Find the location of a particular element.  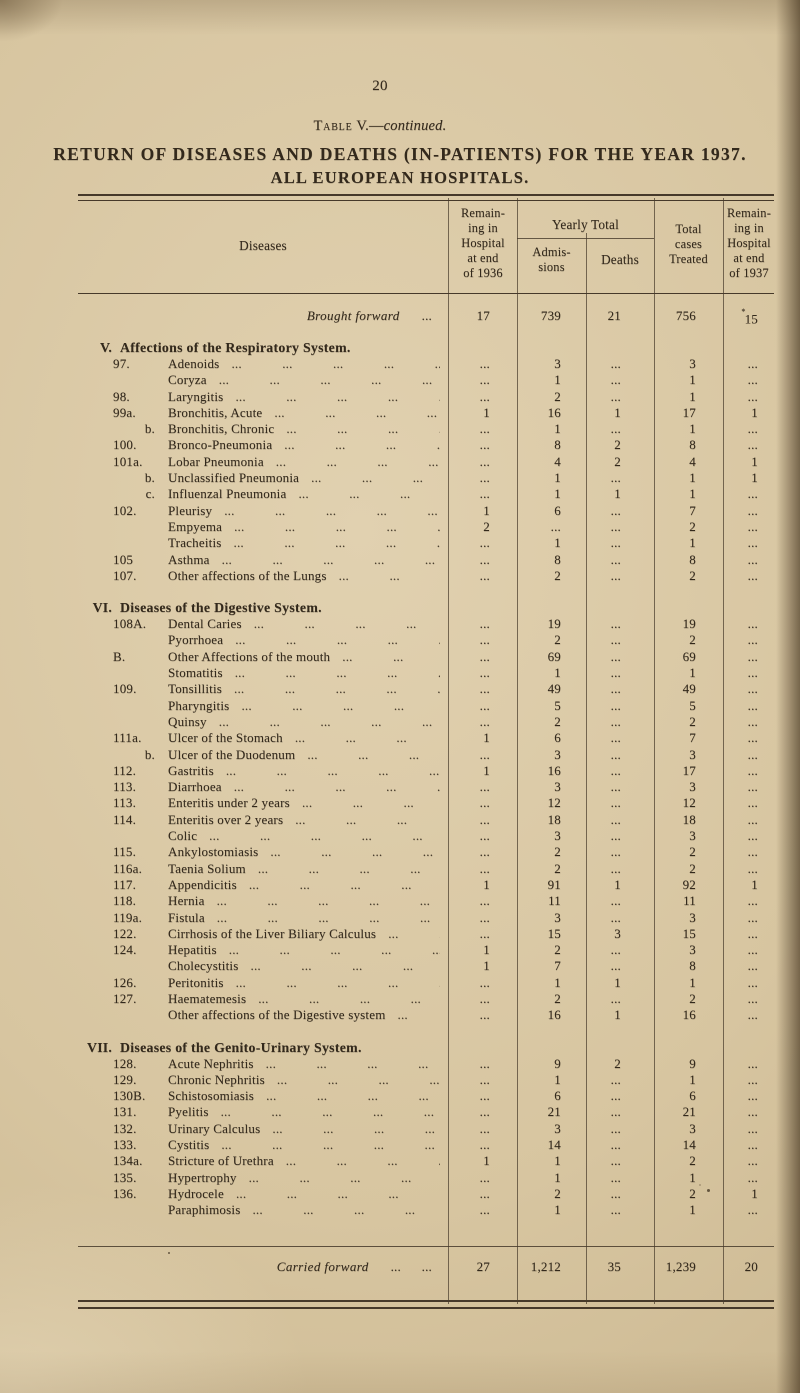

disease-number: 124. is located at coordinates (125, 950).